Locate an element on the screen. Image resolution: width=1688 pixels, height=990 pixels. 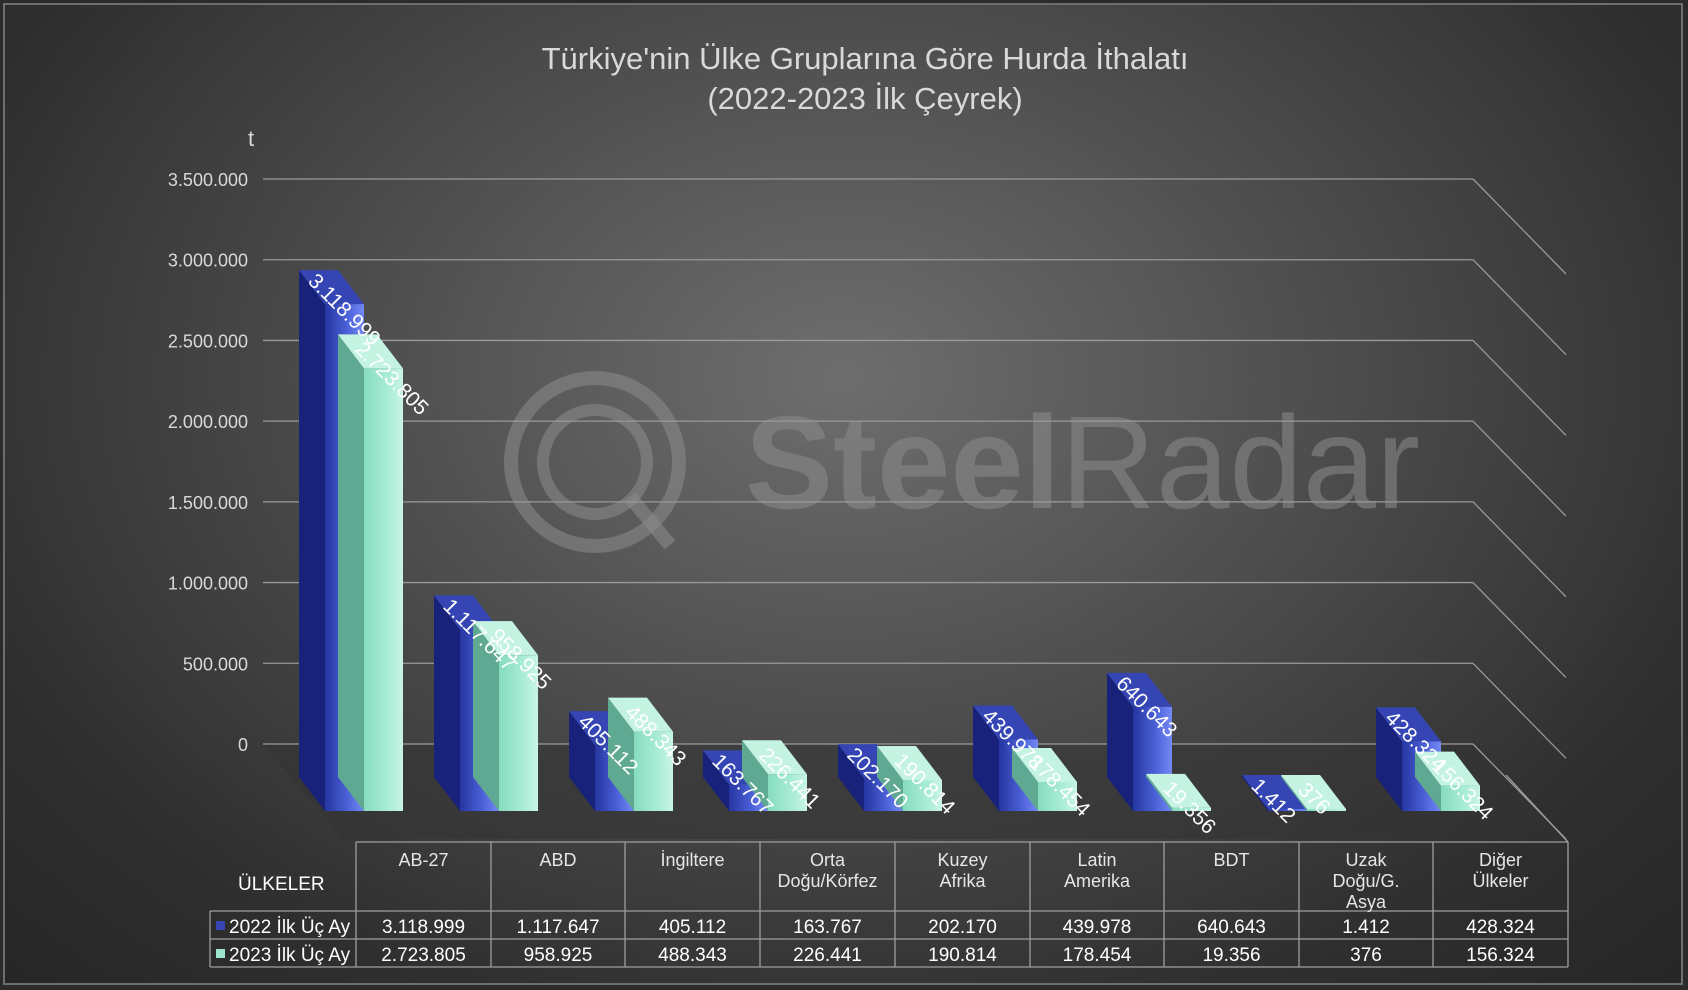
table-cell: 190.814 is located at coordinates (962, 955).